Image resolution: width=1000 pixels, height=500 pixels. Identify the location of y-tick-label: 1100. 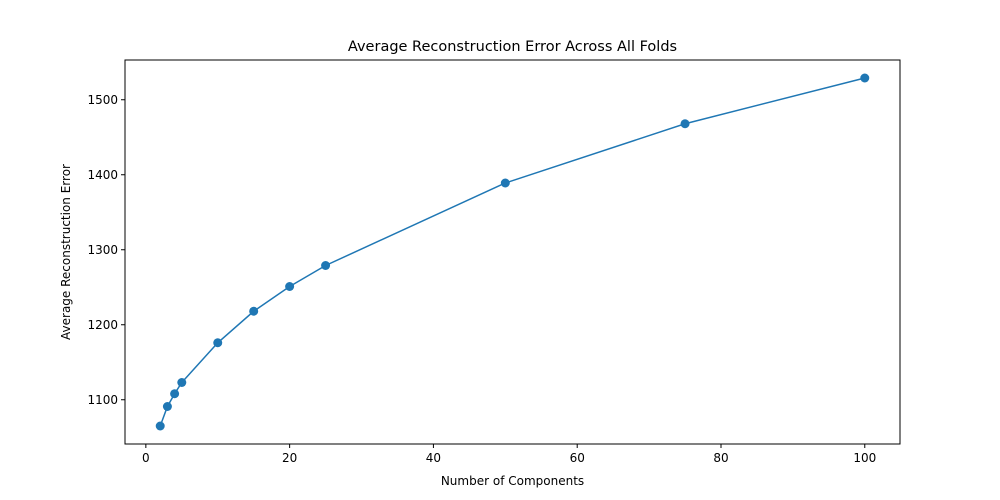
(102, 400).